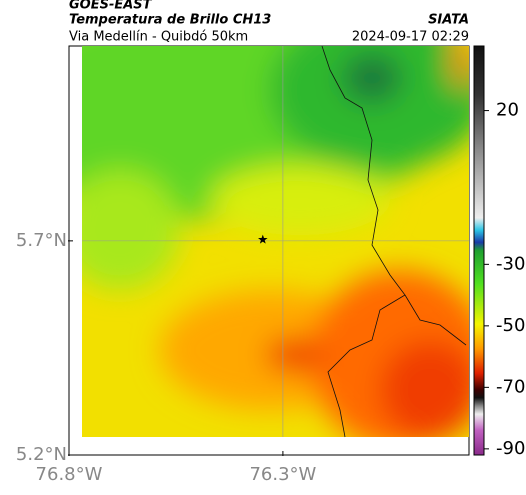  I want to click on colorbar-label: -90, so click(510, 448).